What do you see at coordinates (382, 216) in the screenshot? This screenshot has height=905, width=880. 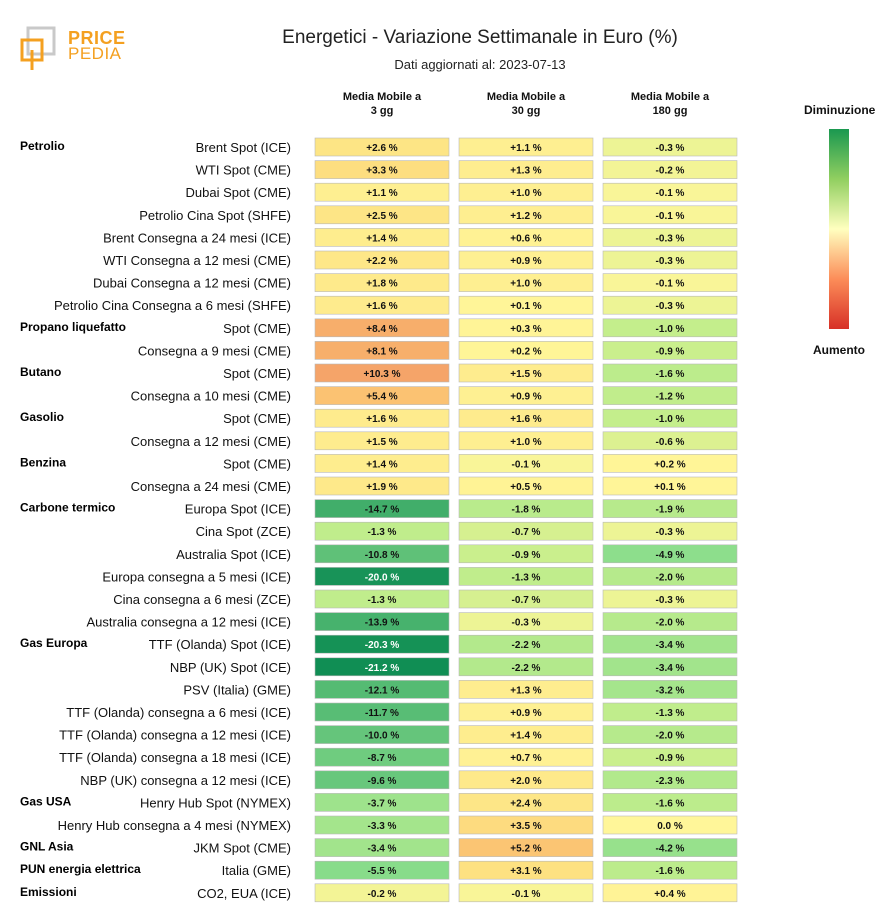 I see `cell-value-label: +2.5 %` at bounding box center [382, 216].